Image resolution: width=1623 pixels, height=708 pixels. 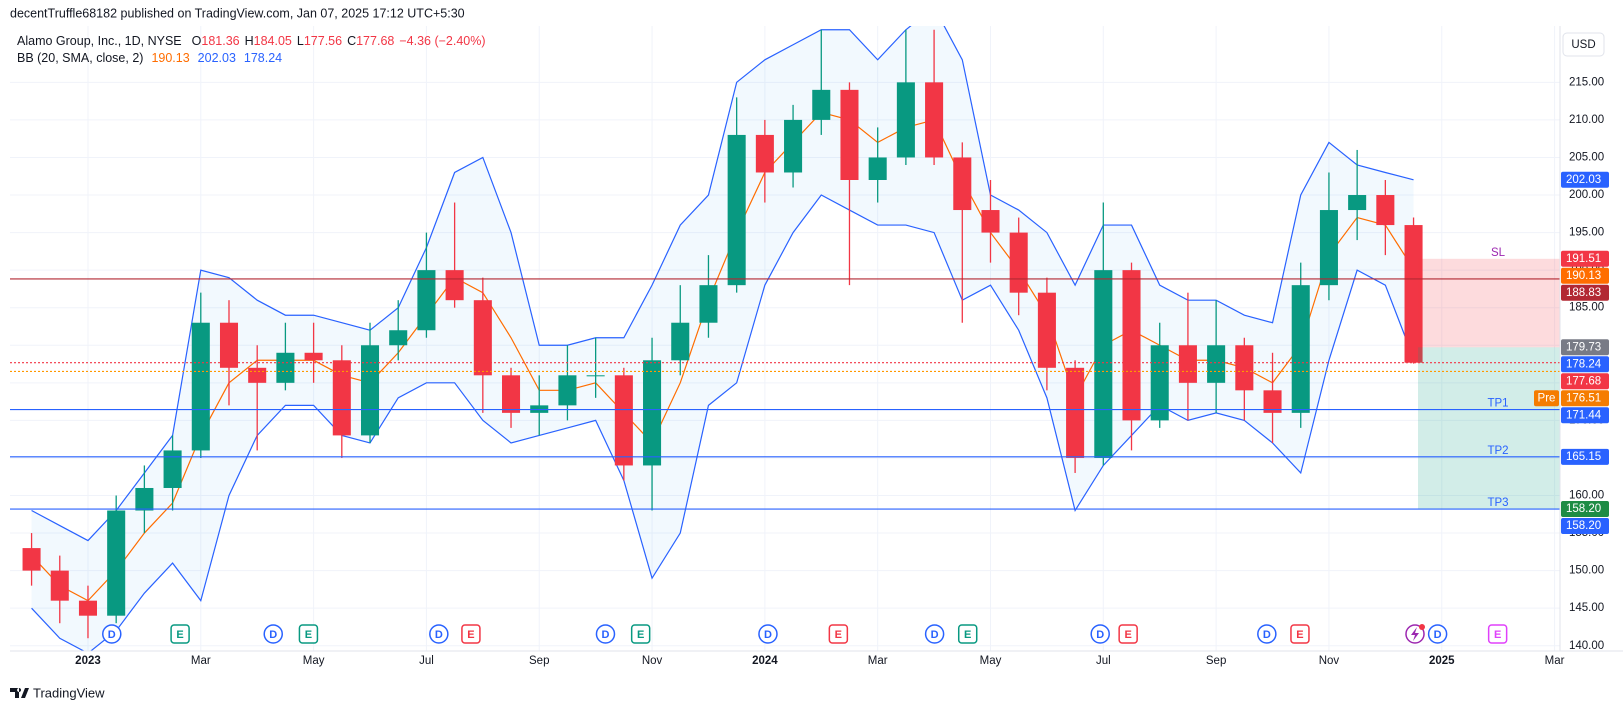 What do you see at coordinates (1489, 303) in the screenshot?
I see `stop-zone` at bounding box center [1489, 303].